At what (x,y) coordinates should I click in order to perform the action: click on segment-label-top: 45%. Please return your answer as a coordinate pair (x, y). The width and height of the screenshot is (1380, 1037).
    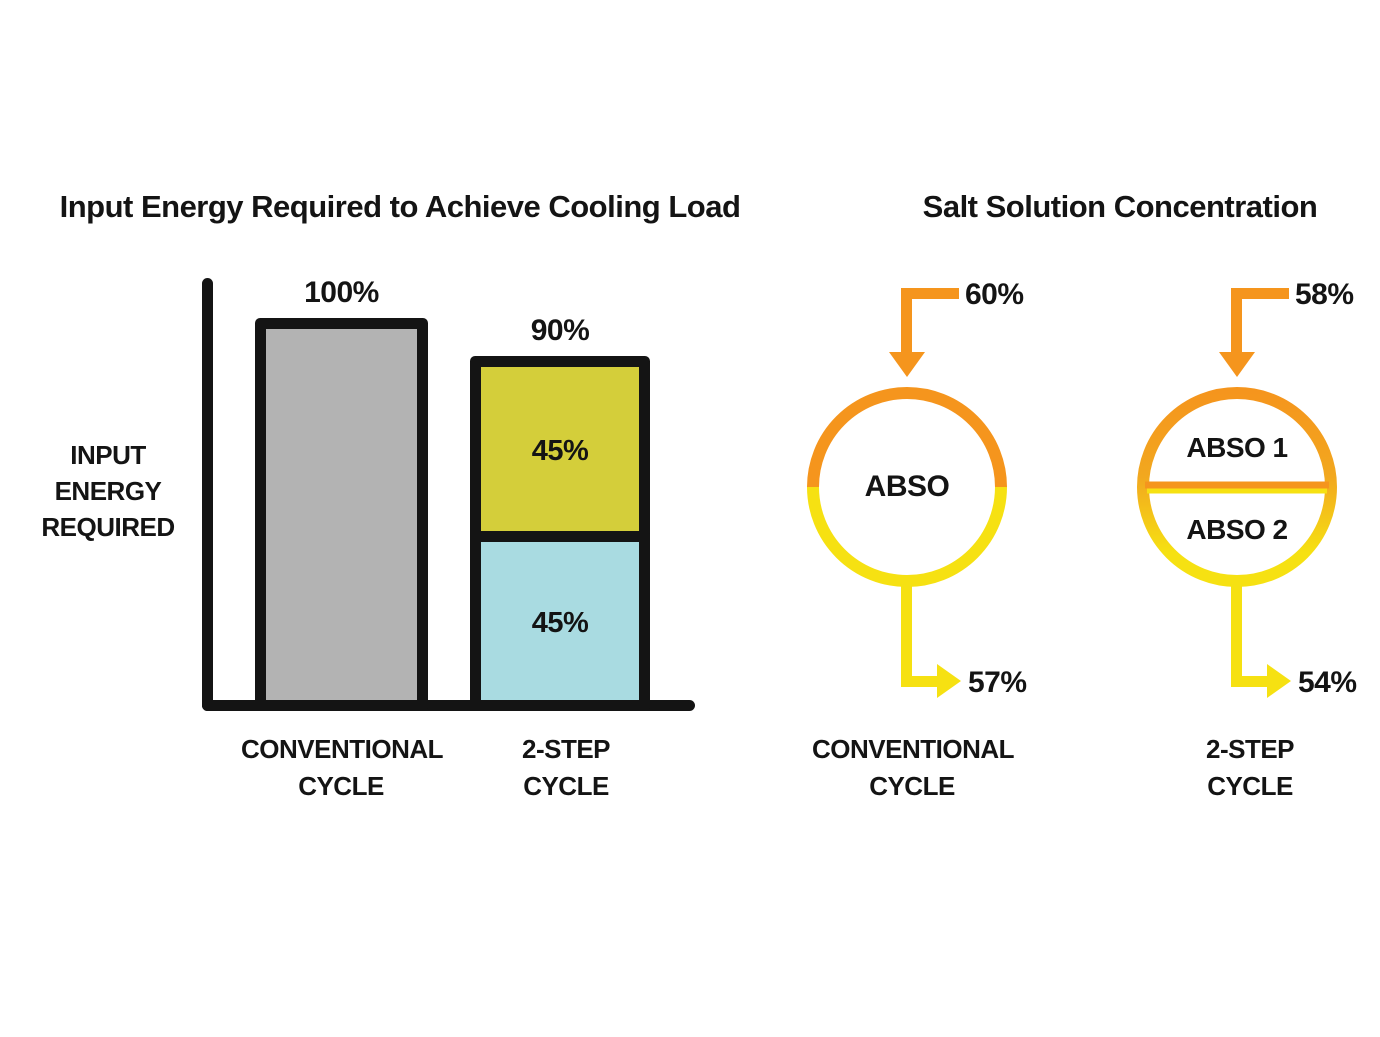
    Looking at the image, I should click on (560, 451).